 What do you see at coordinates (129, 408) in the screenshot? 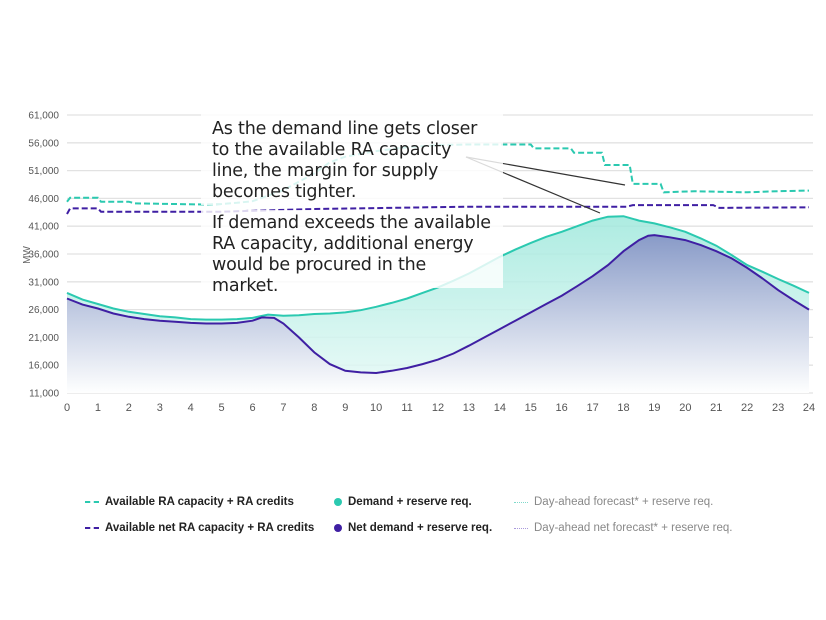
I see `x-tick-label: 2` at bounding box center [129, 408].